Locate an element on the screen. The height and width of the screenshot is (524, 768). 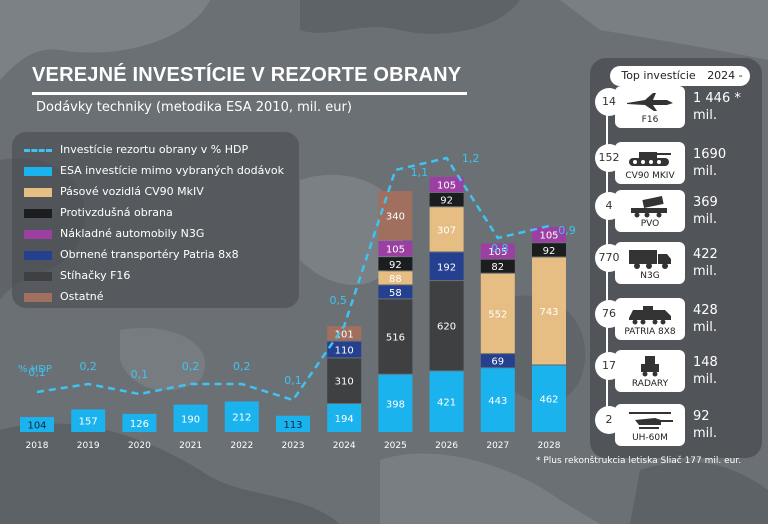
legend-item-hdp_line: Investície rezortu obrany v % HDP is located at coordinates (136, 149).